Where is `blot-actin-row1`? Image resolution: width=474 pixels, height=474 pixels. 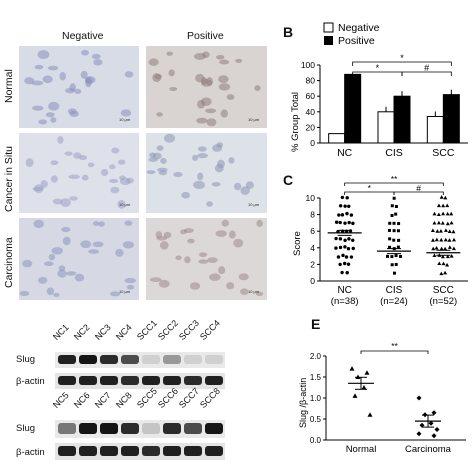 blot-actin-row1 is located at coordinates (140, 381).